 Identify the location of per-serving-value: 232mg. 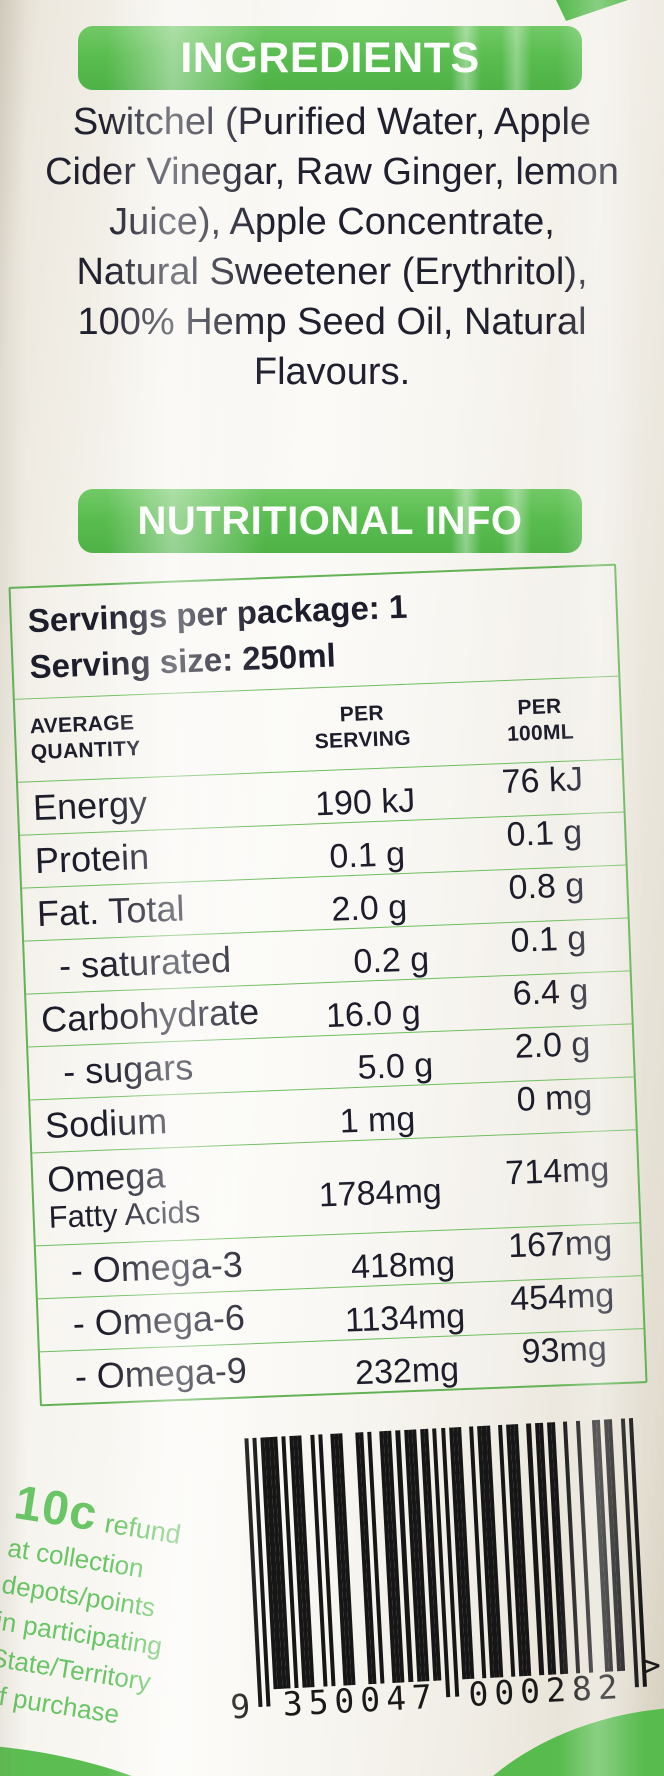
(407, 1370).